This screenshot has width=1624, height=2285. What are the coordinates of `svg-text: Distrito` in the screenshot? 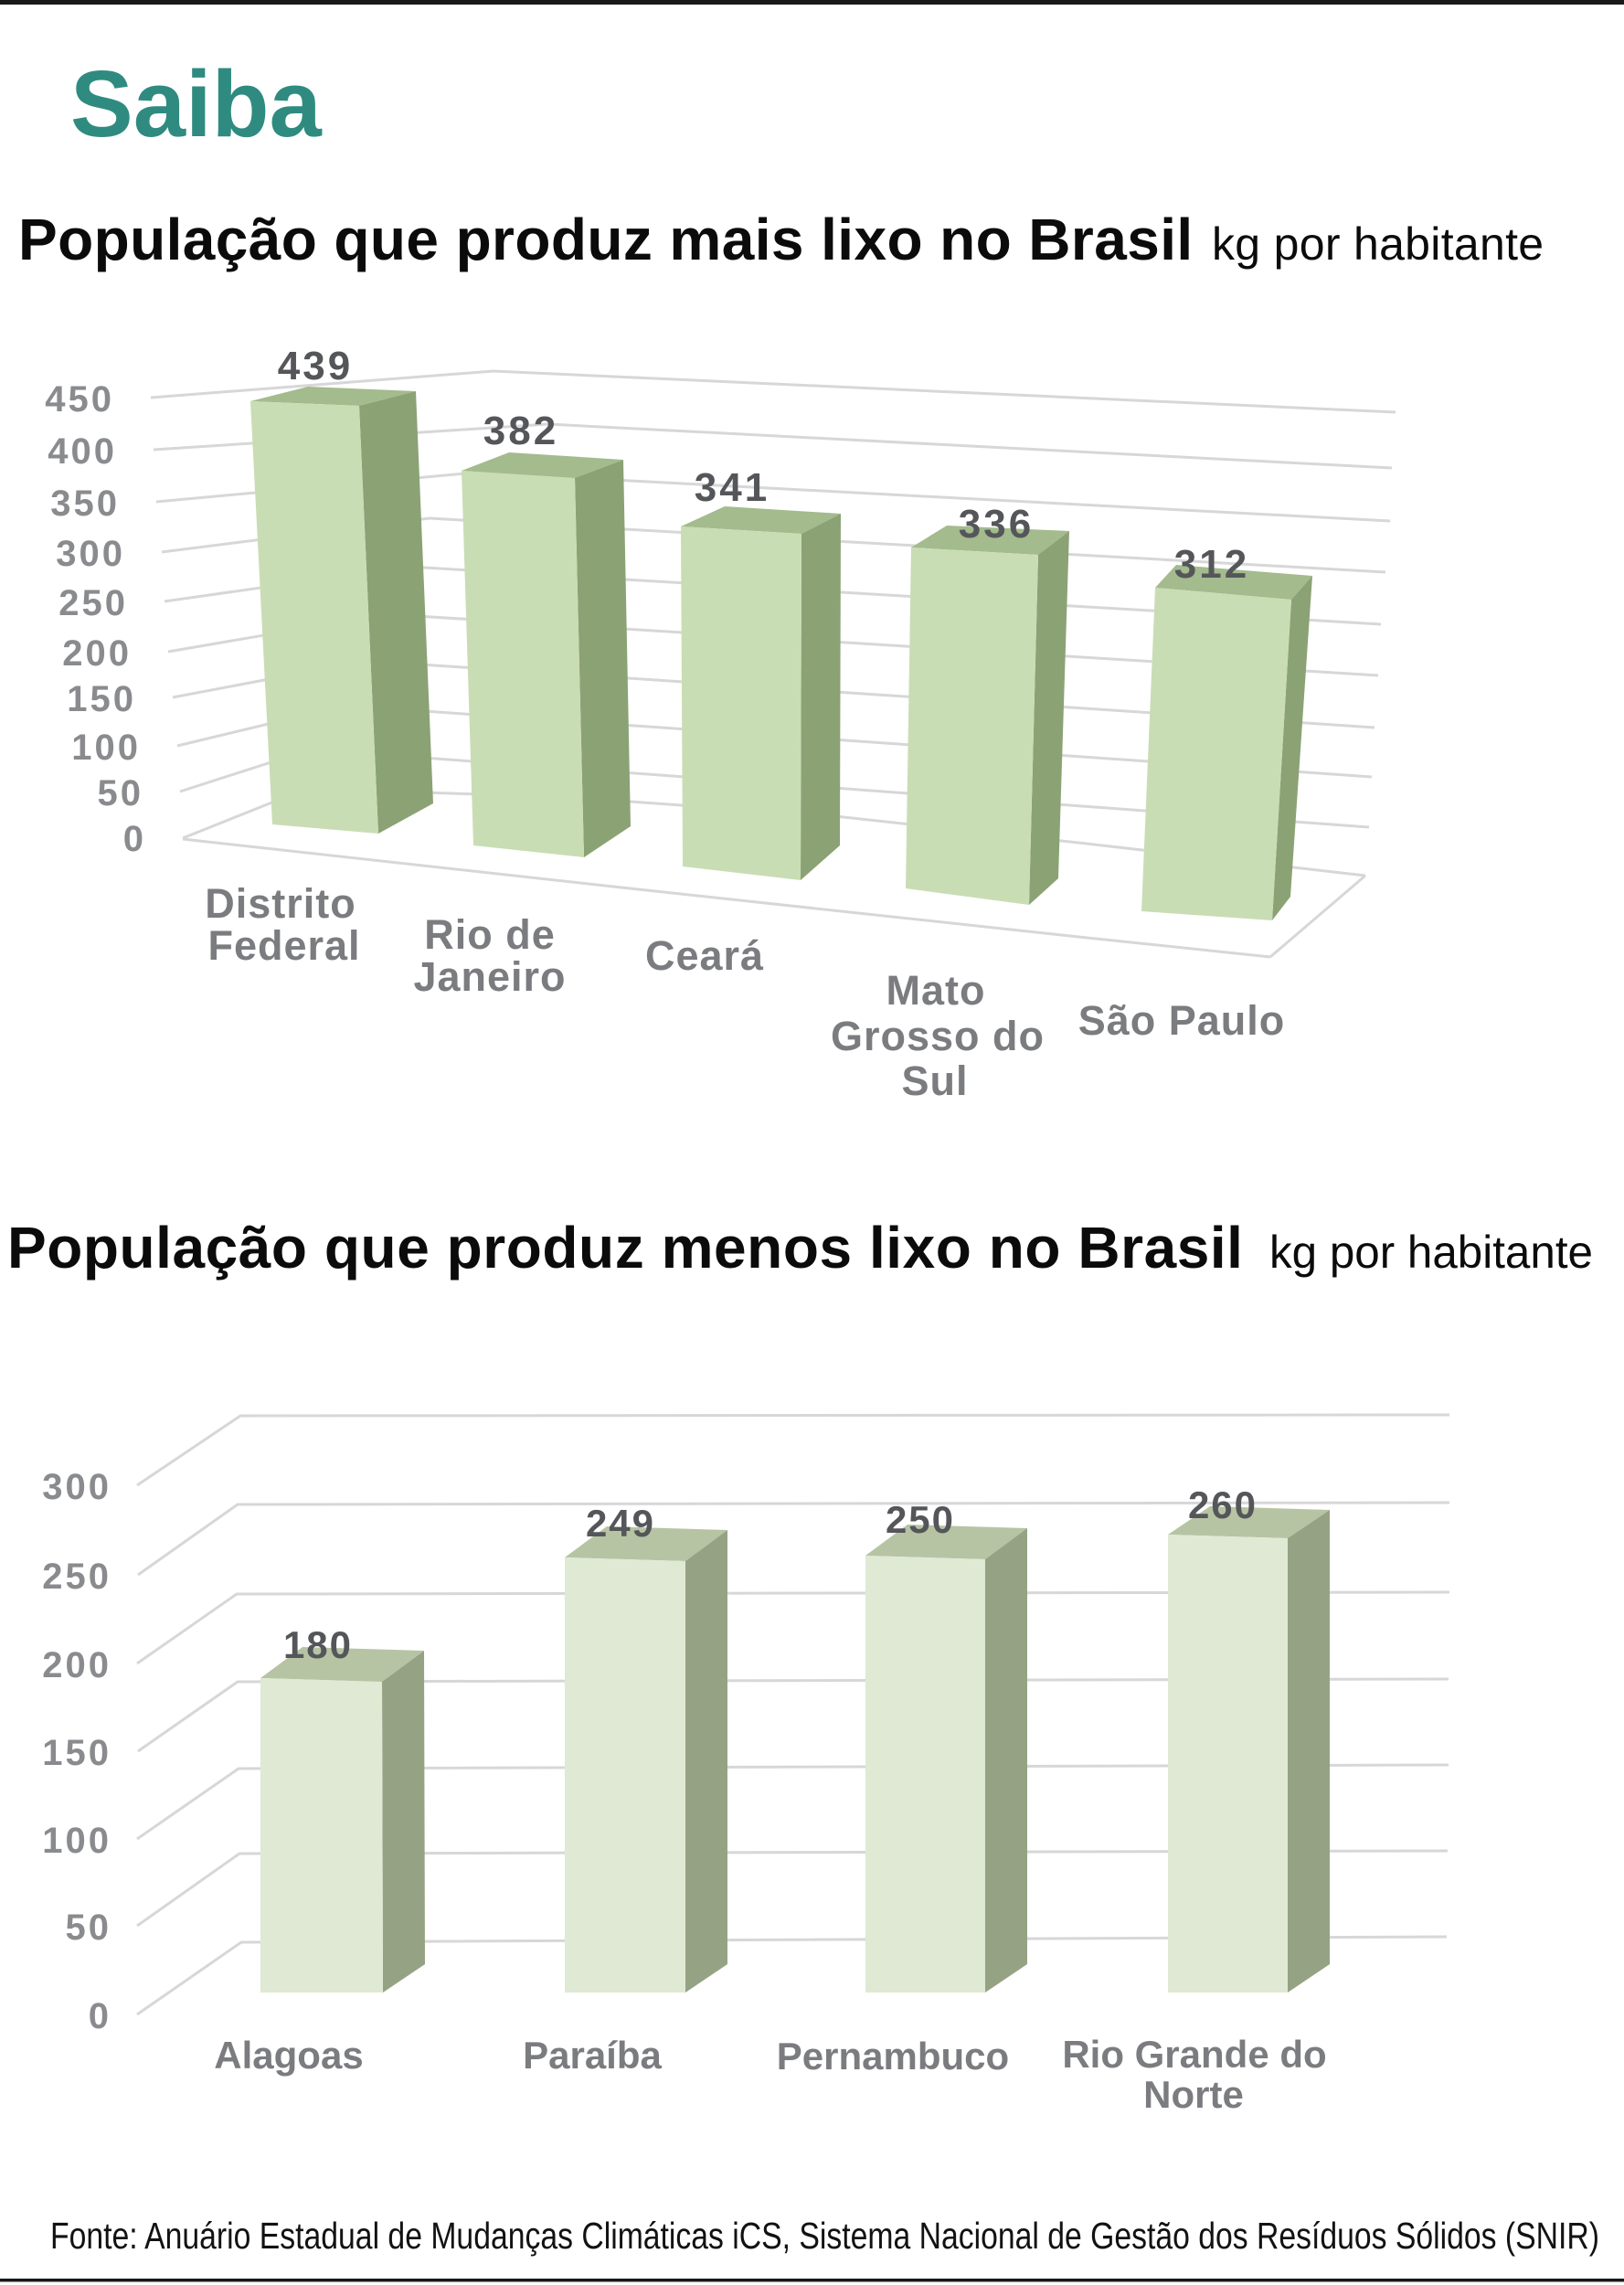 It's located at (281, 903).